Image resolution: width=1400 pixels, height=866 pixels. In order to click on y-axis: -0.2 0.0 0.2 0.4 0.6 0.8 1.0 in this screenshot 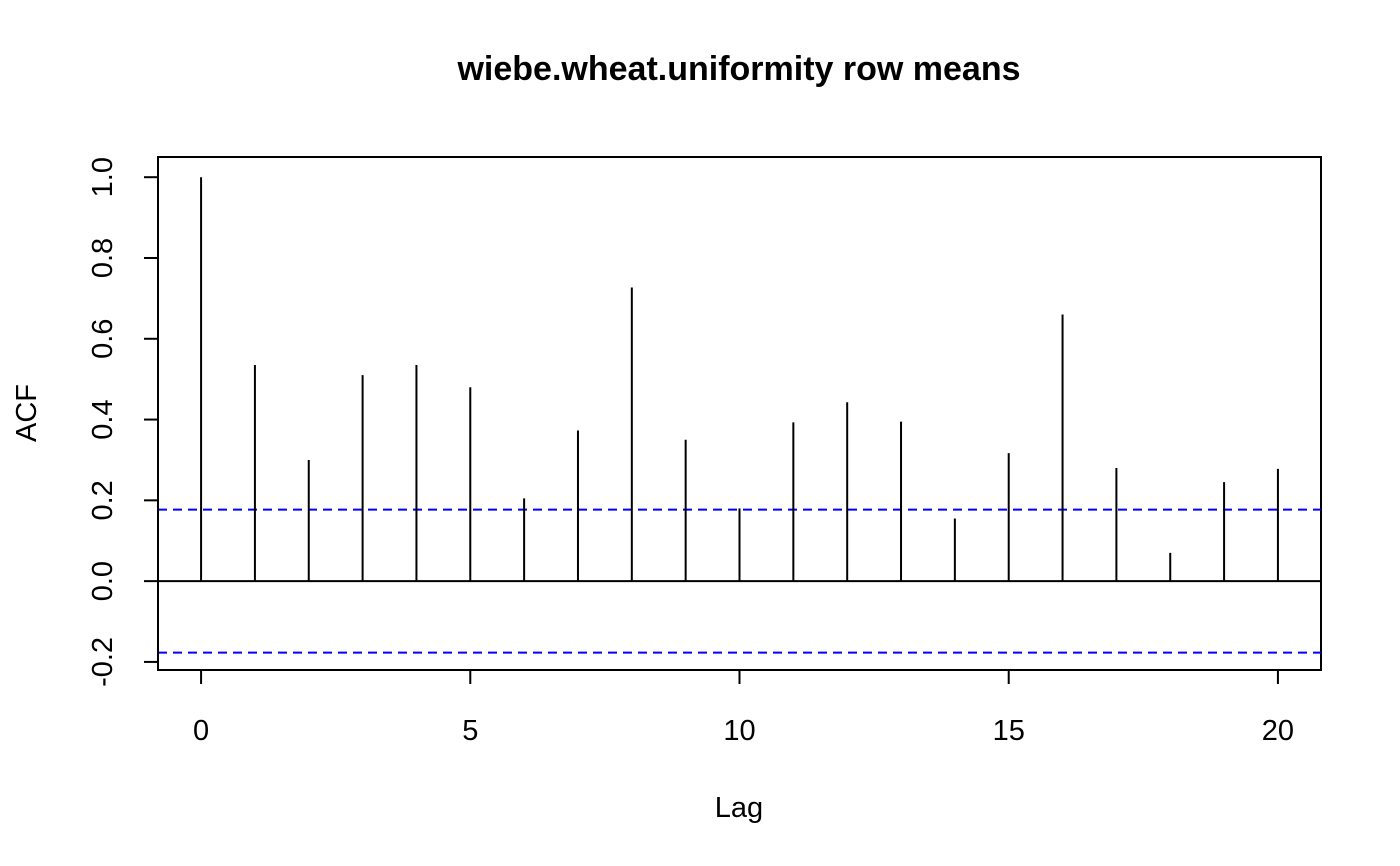, I will do `click(123, 422)`.